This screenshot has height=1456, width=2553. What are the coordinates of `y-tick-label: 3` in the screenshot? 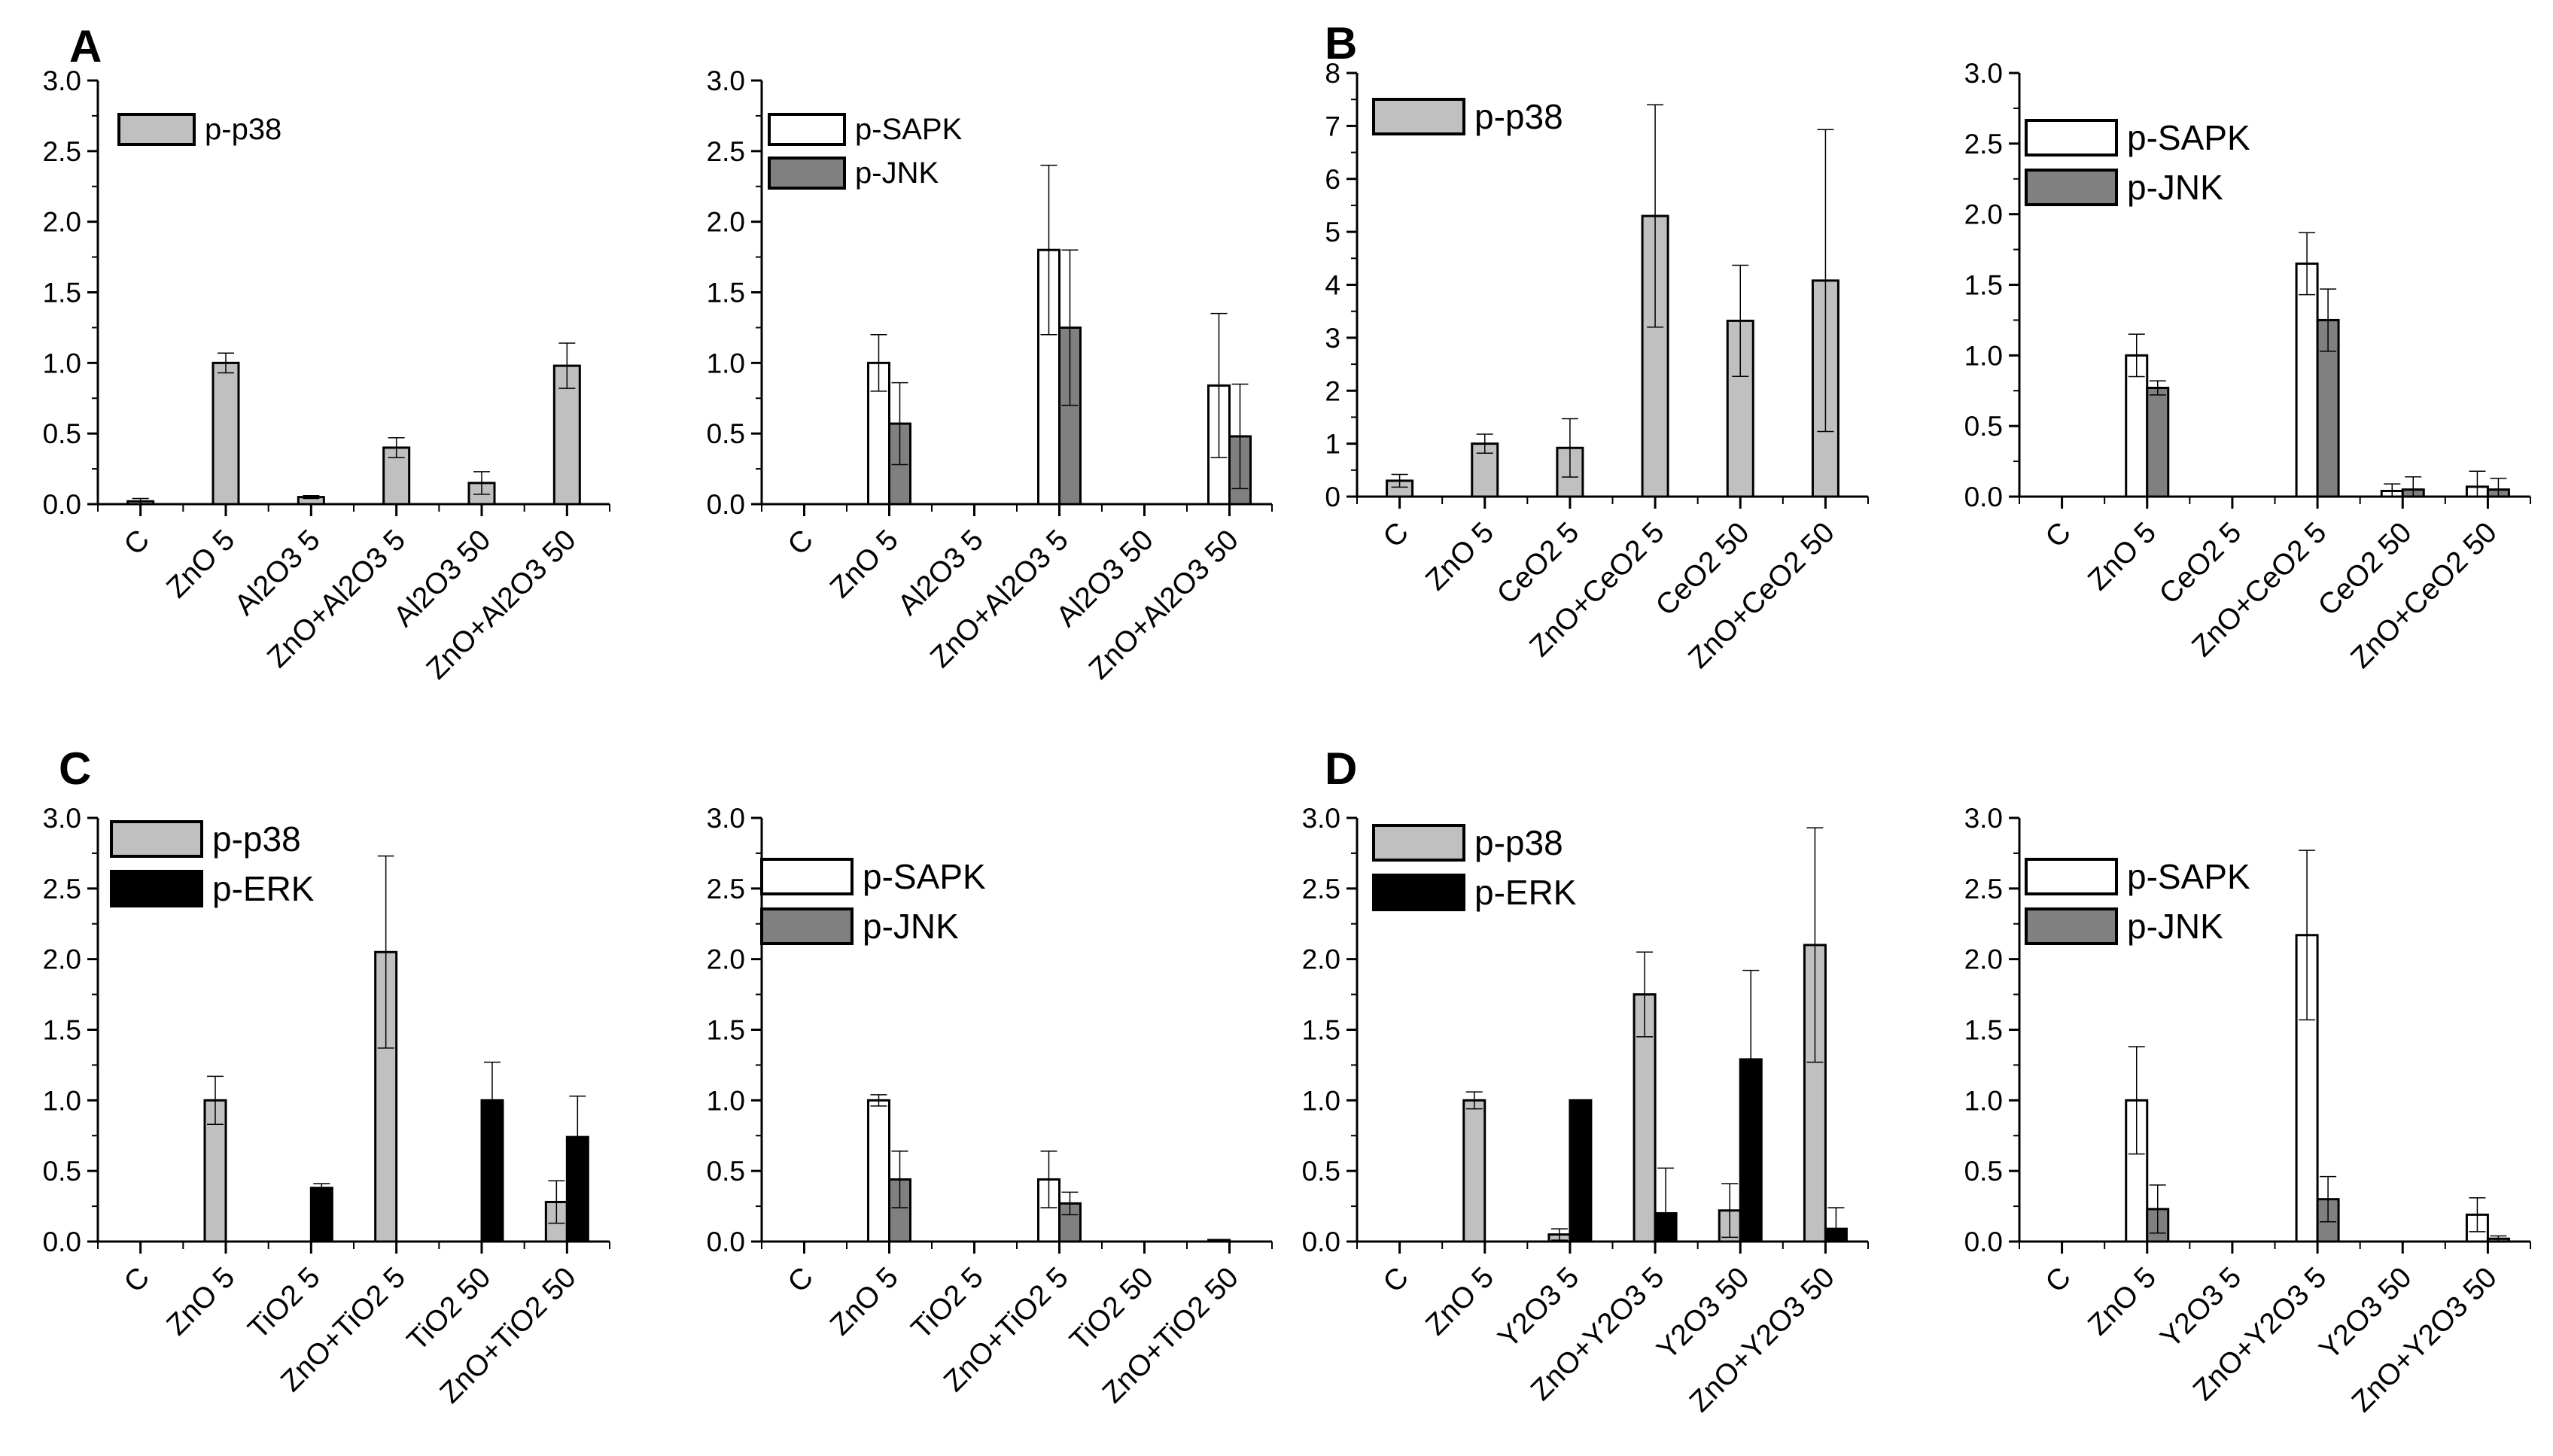 It's located at (1333, 338).